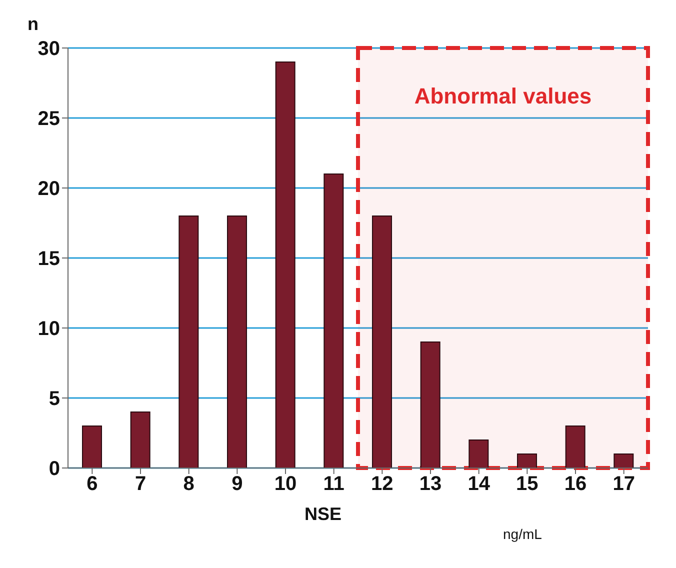  What do you see at coordinates (49, 259) in the screenshot?
I see `y-tick-label: 15` at bounding box center [49, 259].